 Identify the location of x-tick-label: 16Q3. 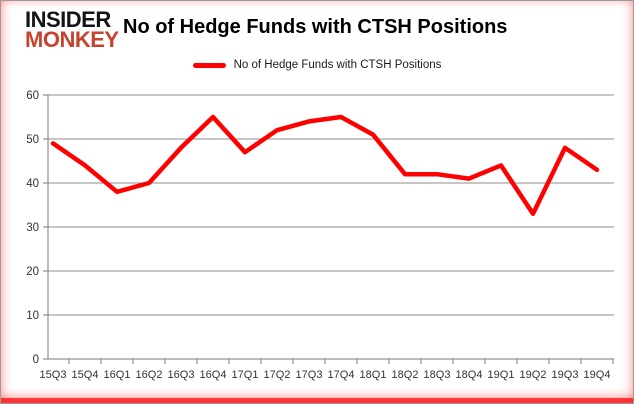
(181, 375).